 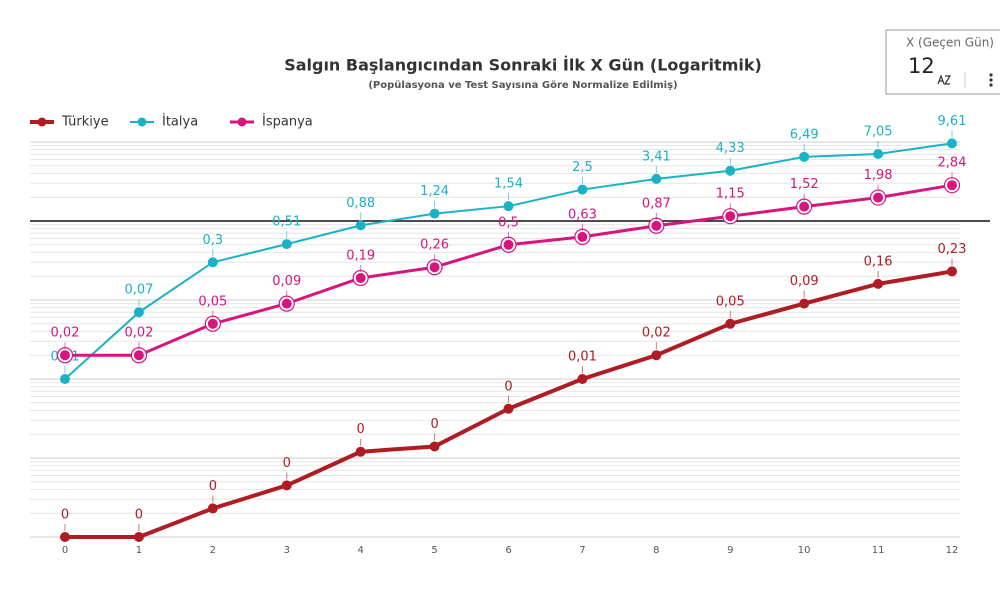 I want to click on x-tick-label: 0, so click(x=65, y=550).